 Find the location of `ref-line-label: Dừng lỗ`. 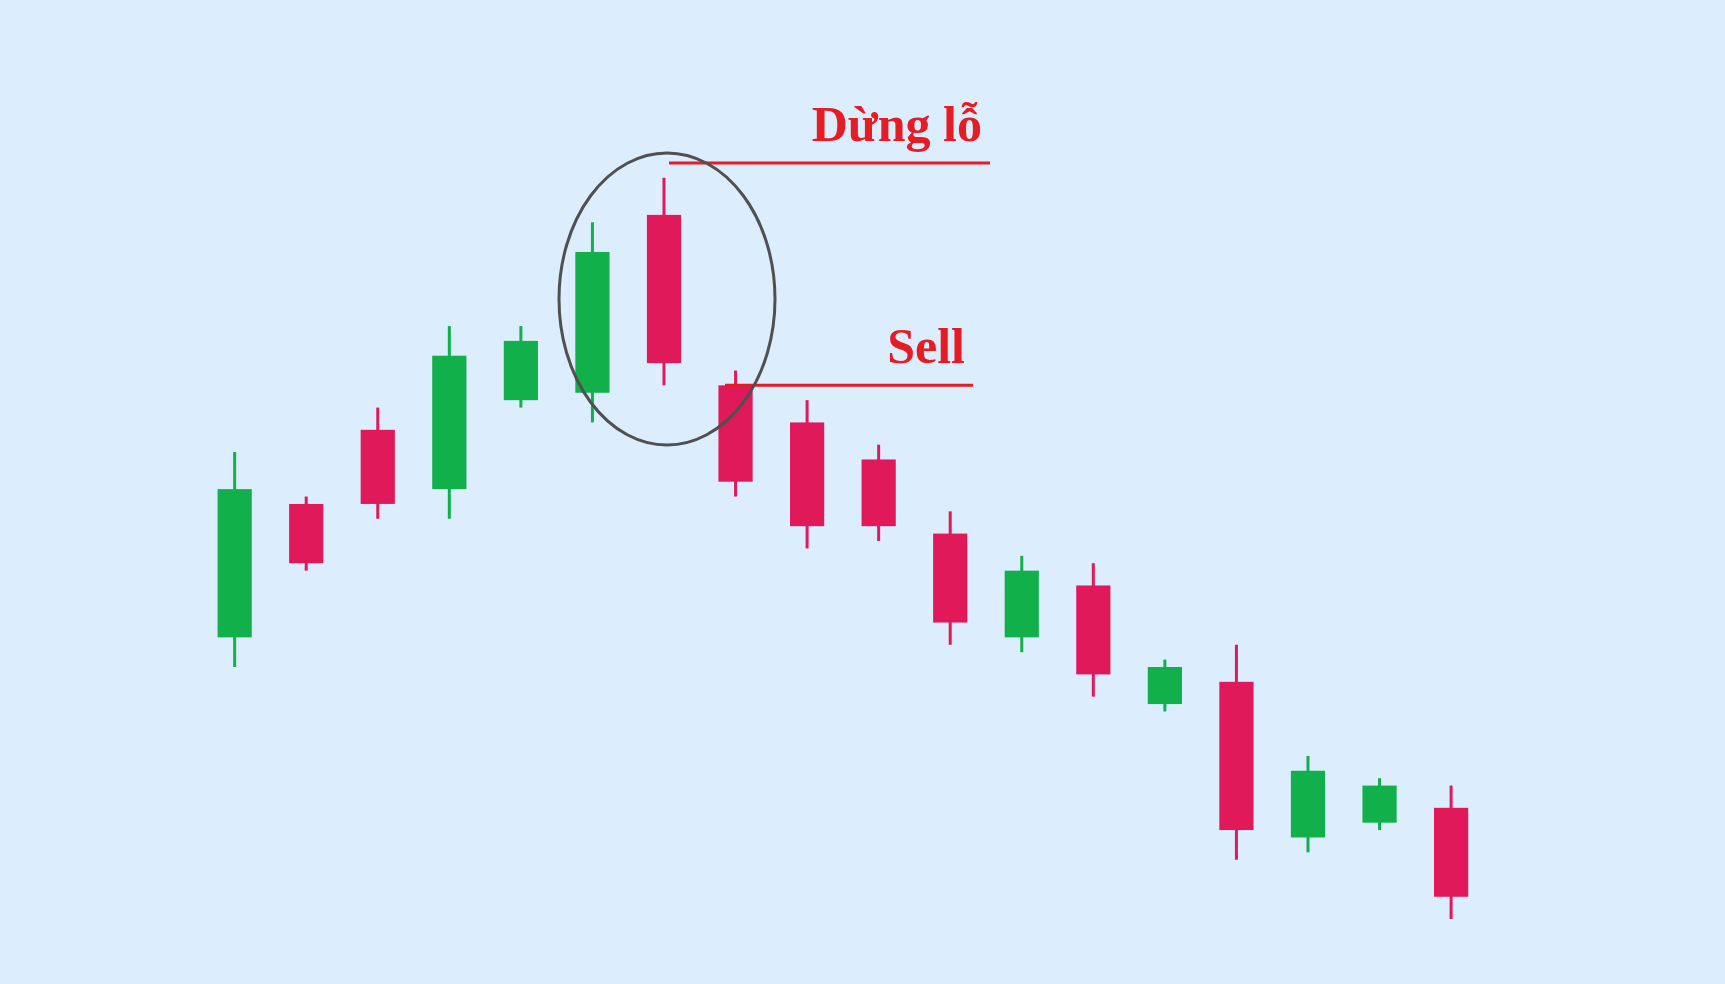

ref-line-label: Dừng lỗ is located at coordinates (896, 124).